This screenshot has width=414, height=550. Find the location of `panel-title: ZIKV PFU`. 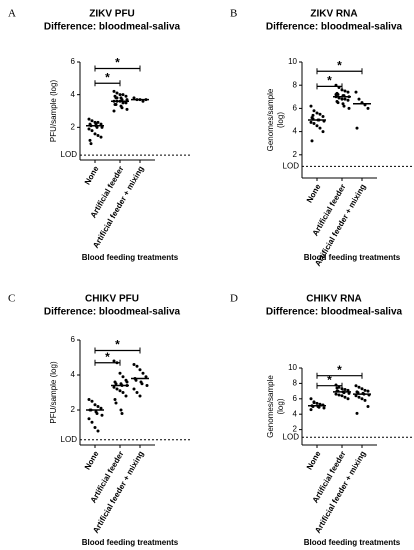

panel-title: ZIKV PFU is located at coordinates (112, 14).